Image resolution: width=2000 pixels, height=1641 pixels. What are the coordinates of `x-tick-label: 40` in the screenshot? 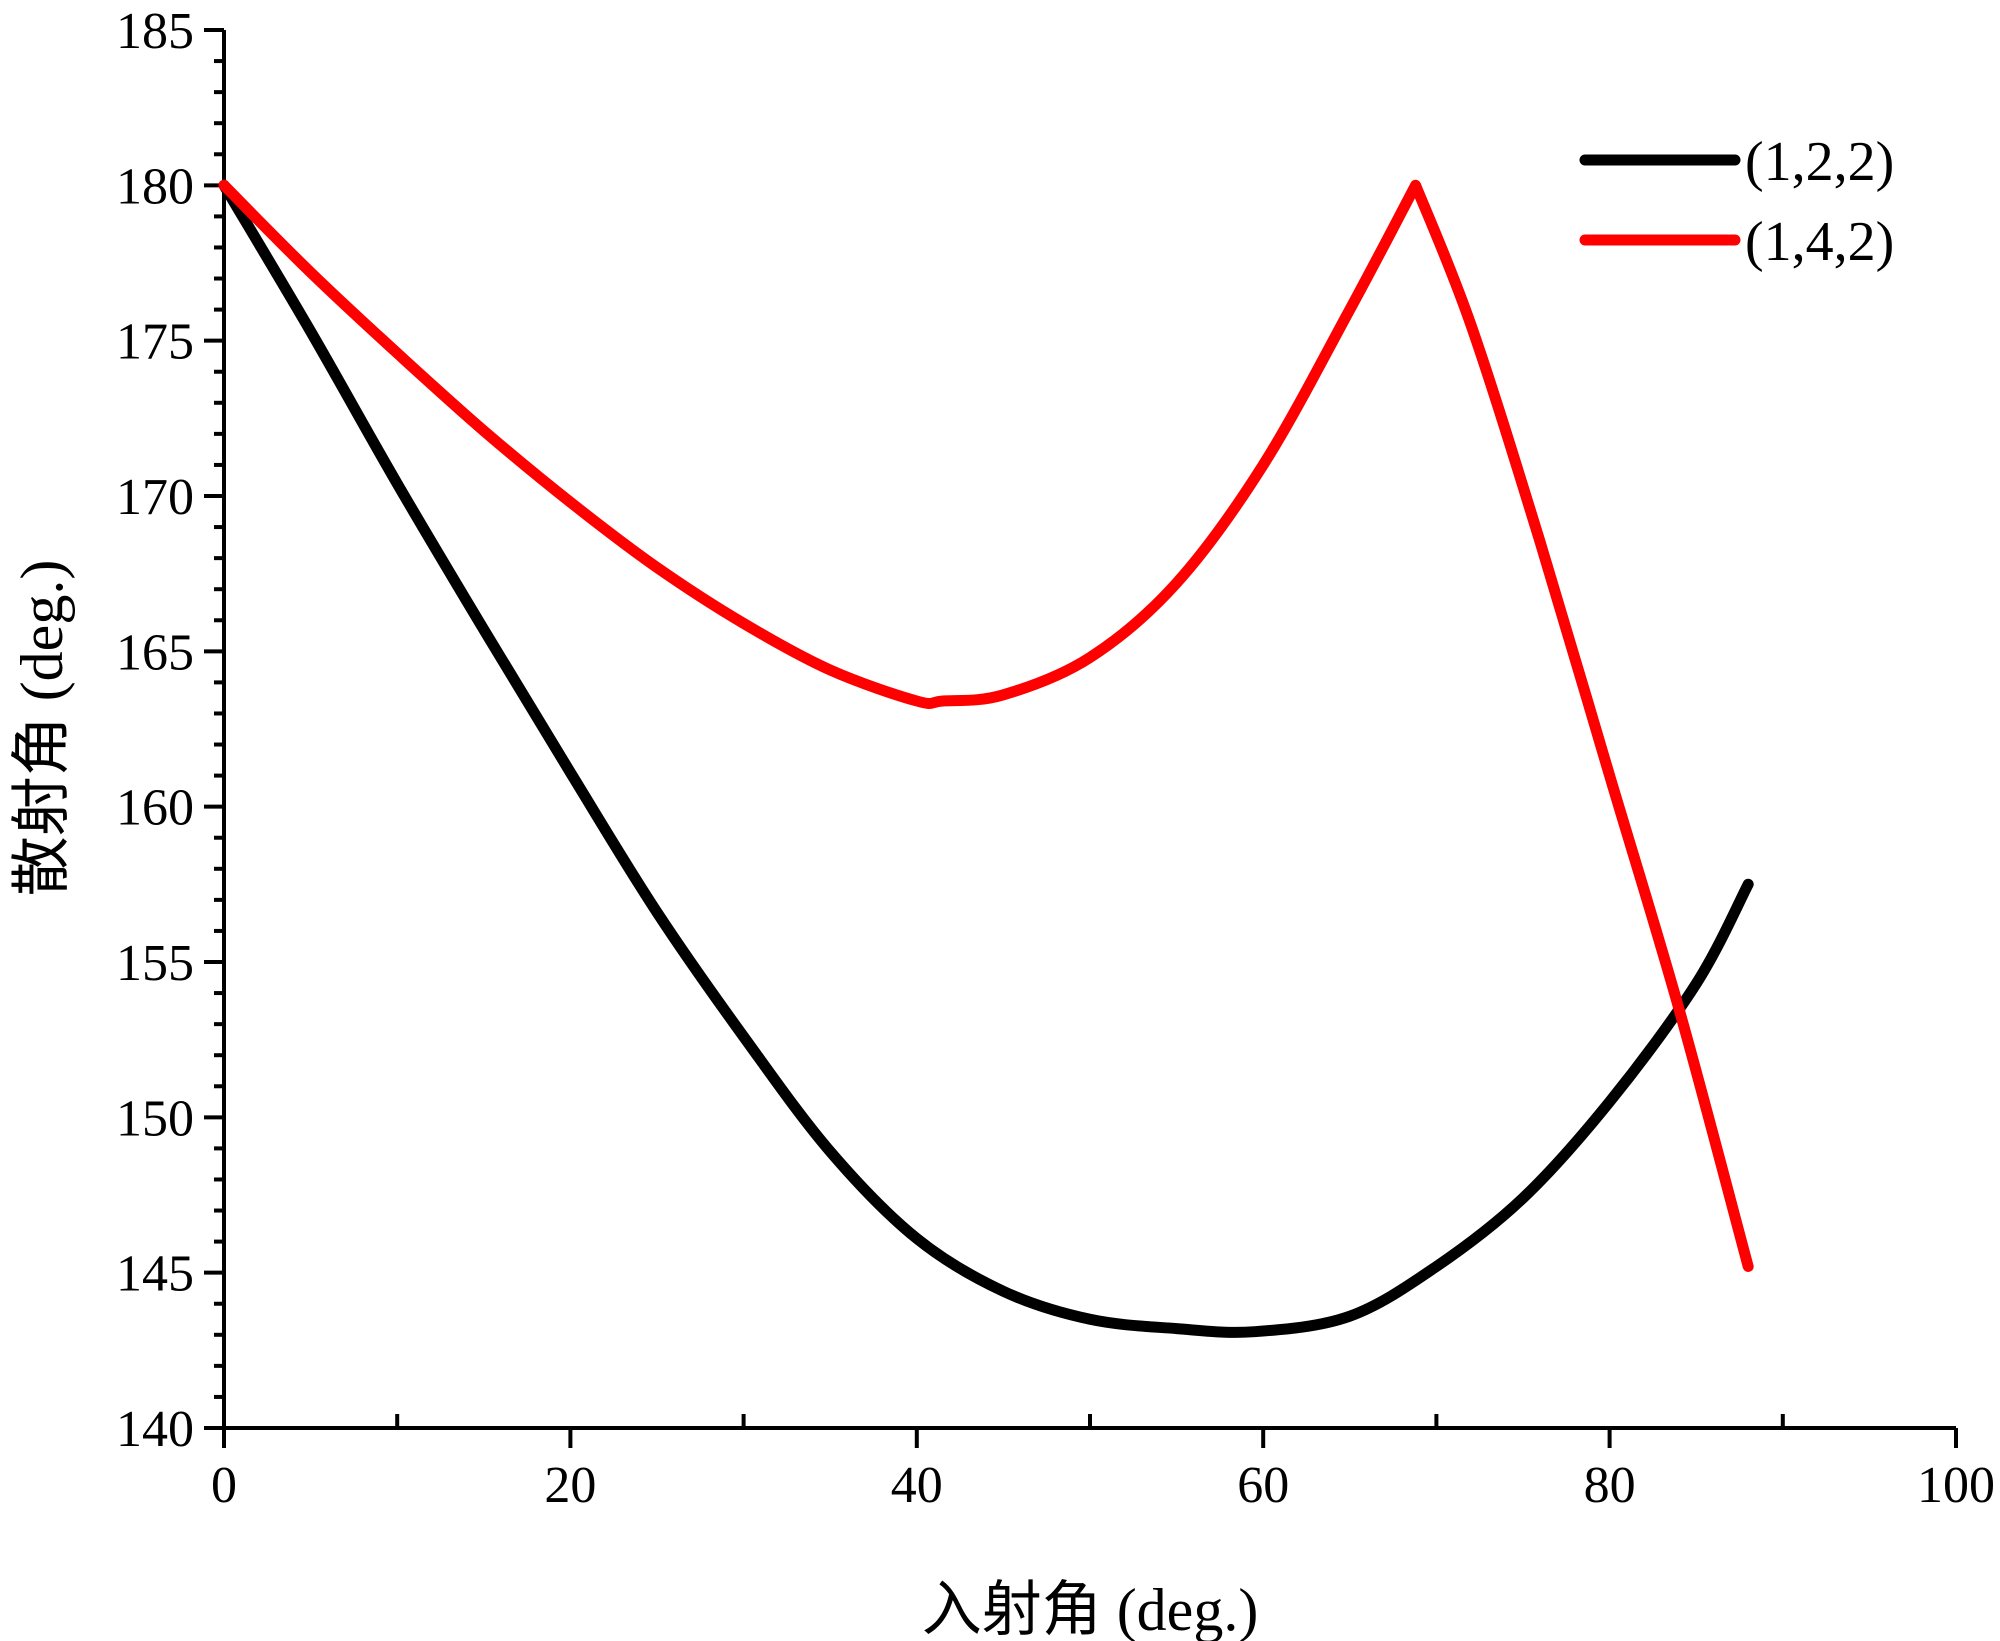 It's located at (917, 1485).